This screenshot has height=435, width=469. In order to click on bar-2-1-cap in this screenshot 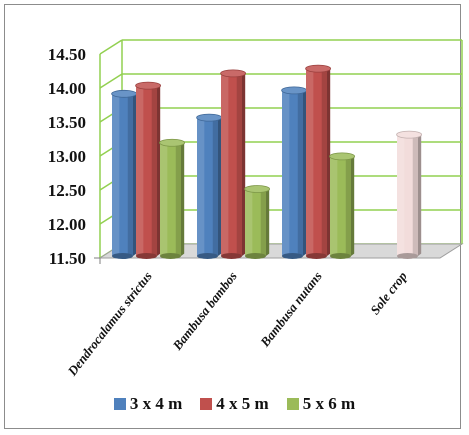, I will do `click(257, 189)`.